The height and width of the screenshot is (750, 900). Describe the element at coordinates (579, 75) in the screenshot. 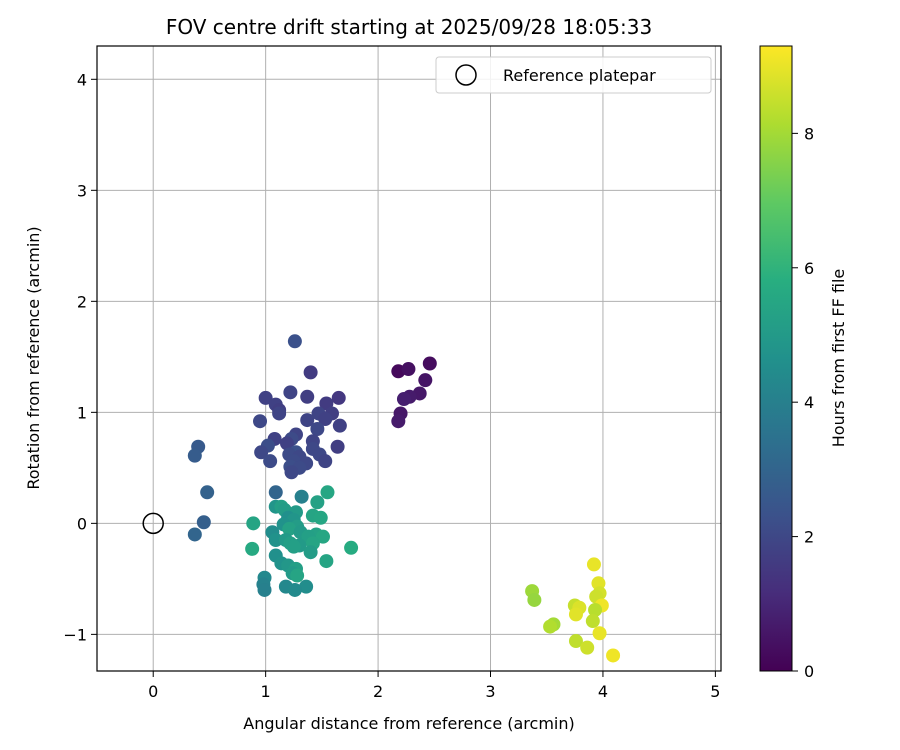

I see `legend-entry-label: Reference platepar` at that location.